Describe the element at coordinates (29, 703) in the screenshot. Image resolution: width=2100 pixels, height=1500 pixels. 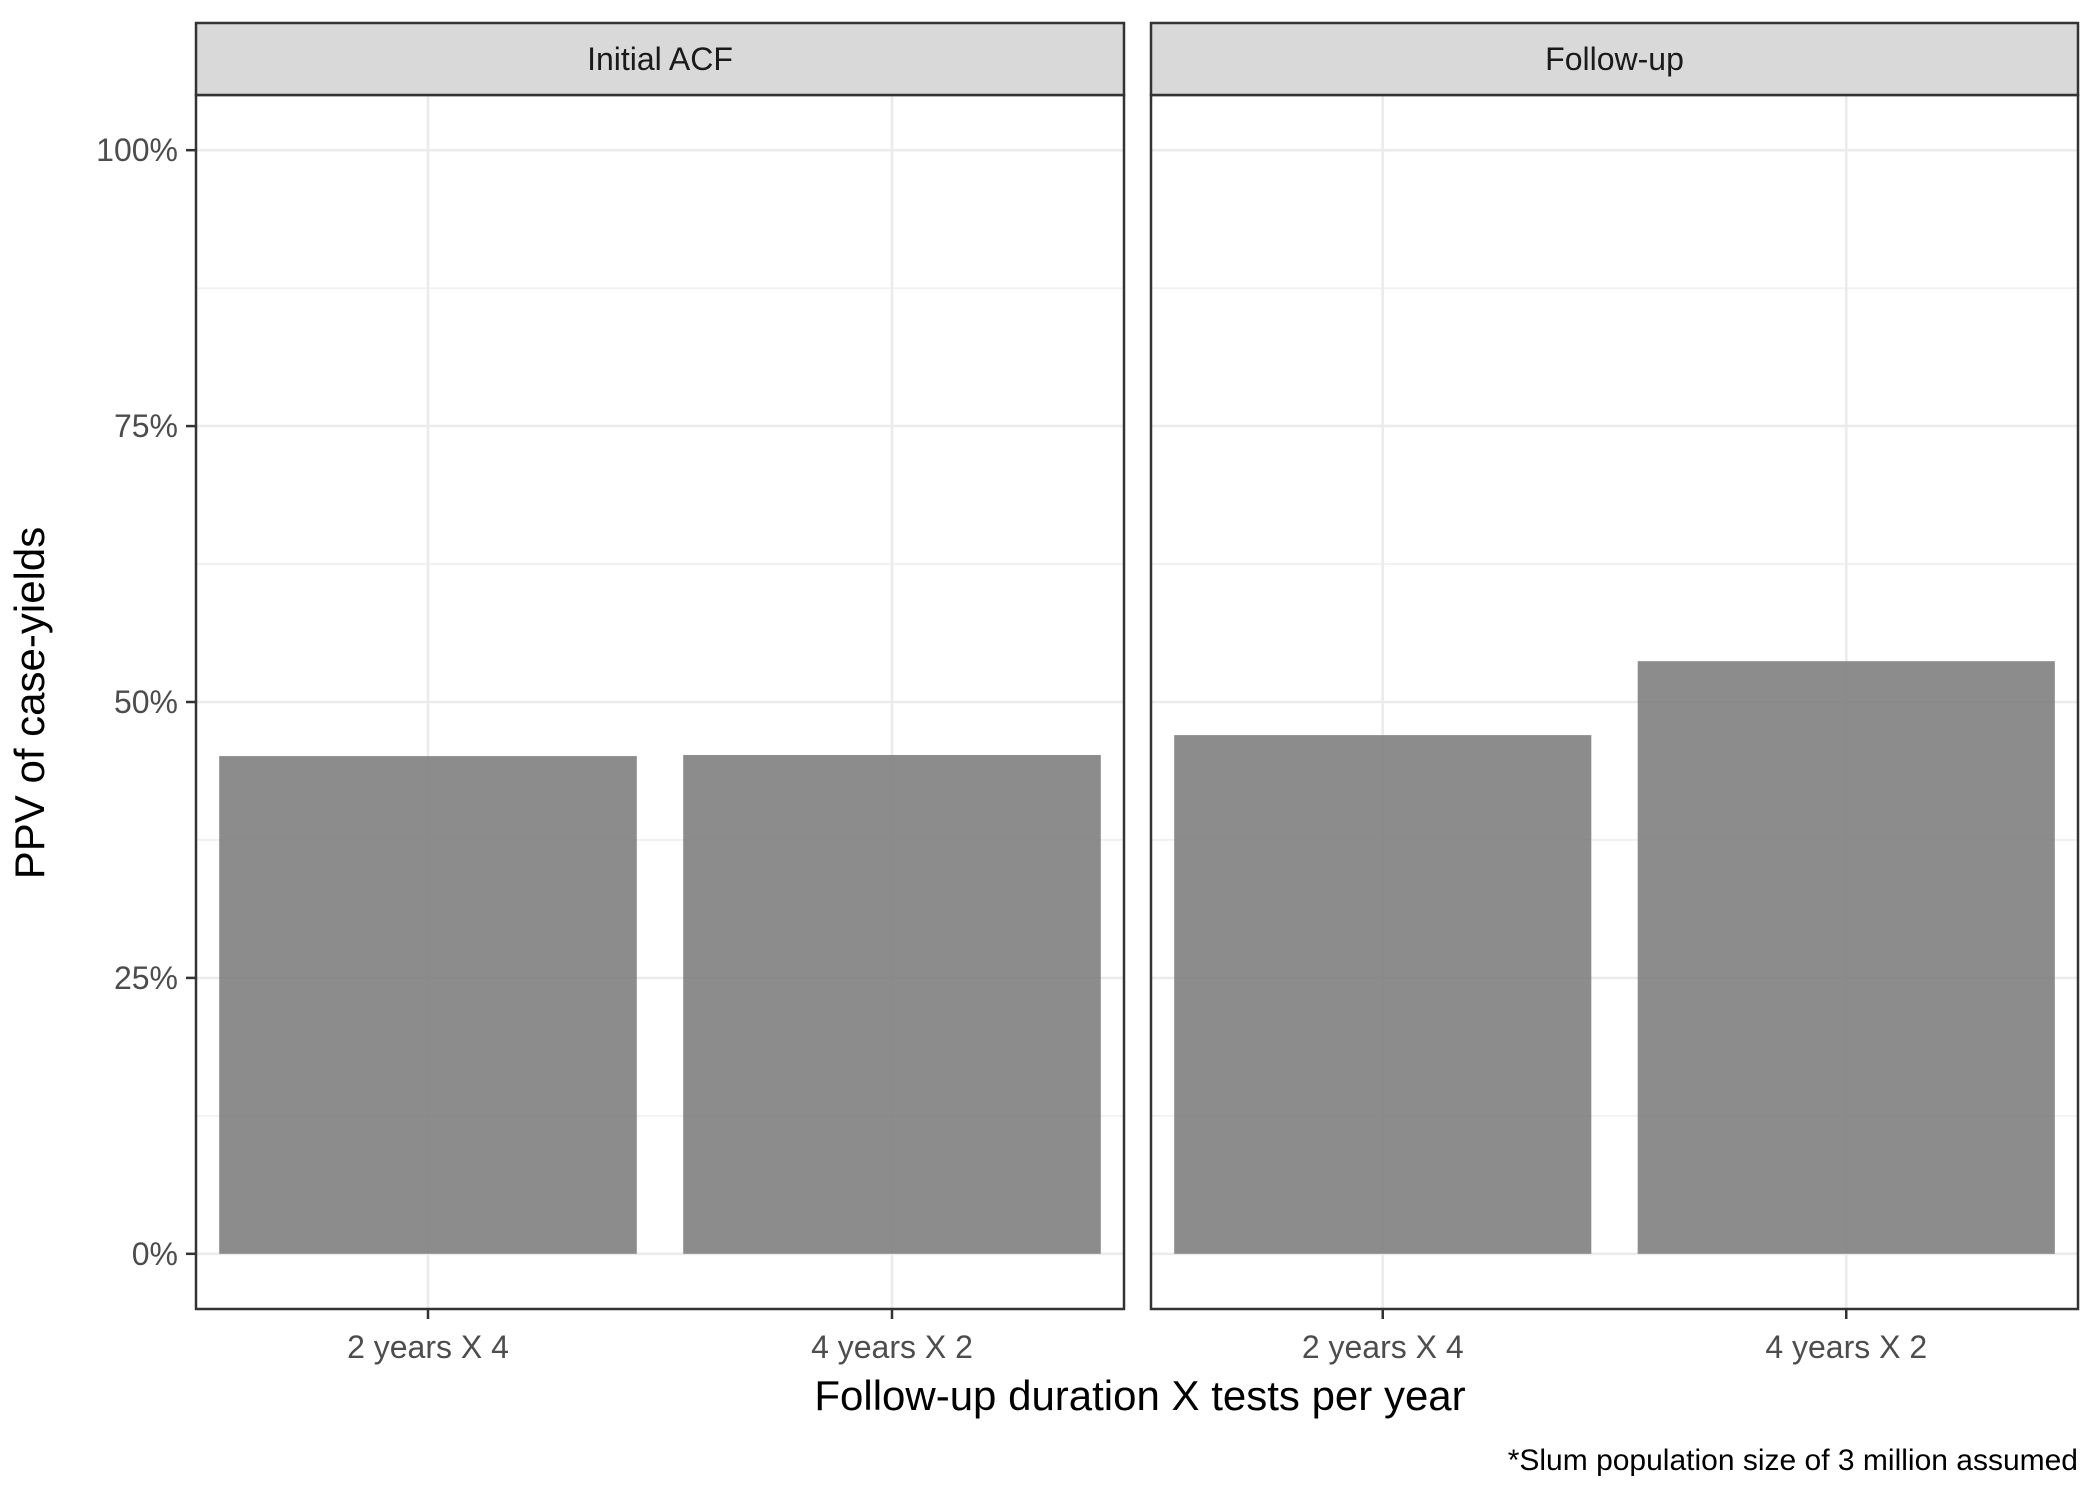
I see `y-axis-title: PPV of case-yields` at that location.